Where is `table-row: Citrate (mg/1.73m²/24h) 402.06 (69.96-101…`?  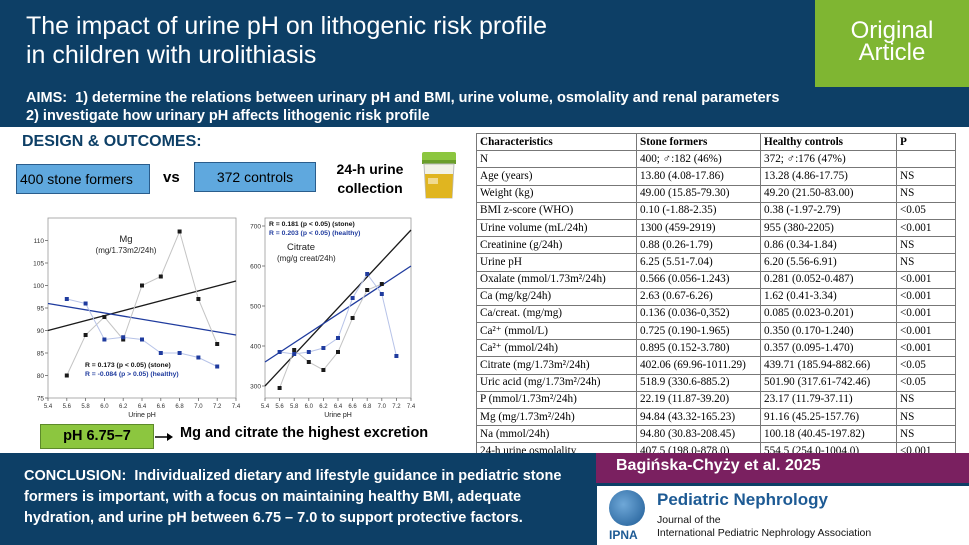 table-row: Citrate (mg/1.73m²/24h) 402.06 (69.96-101… is located at coordinates (716, 365).